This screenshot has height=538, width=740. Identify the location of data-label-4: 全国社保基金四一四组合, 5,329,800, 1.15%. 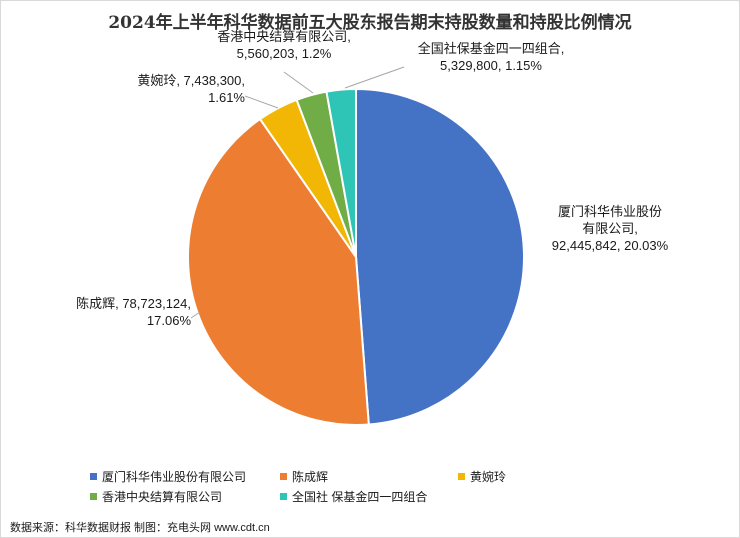
(491, 57).